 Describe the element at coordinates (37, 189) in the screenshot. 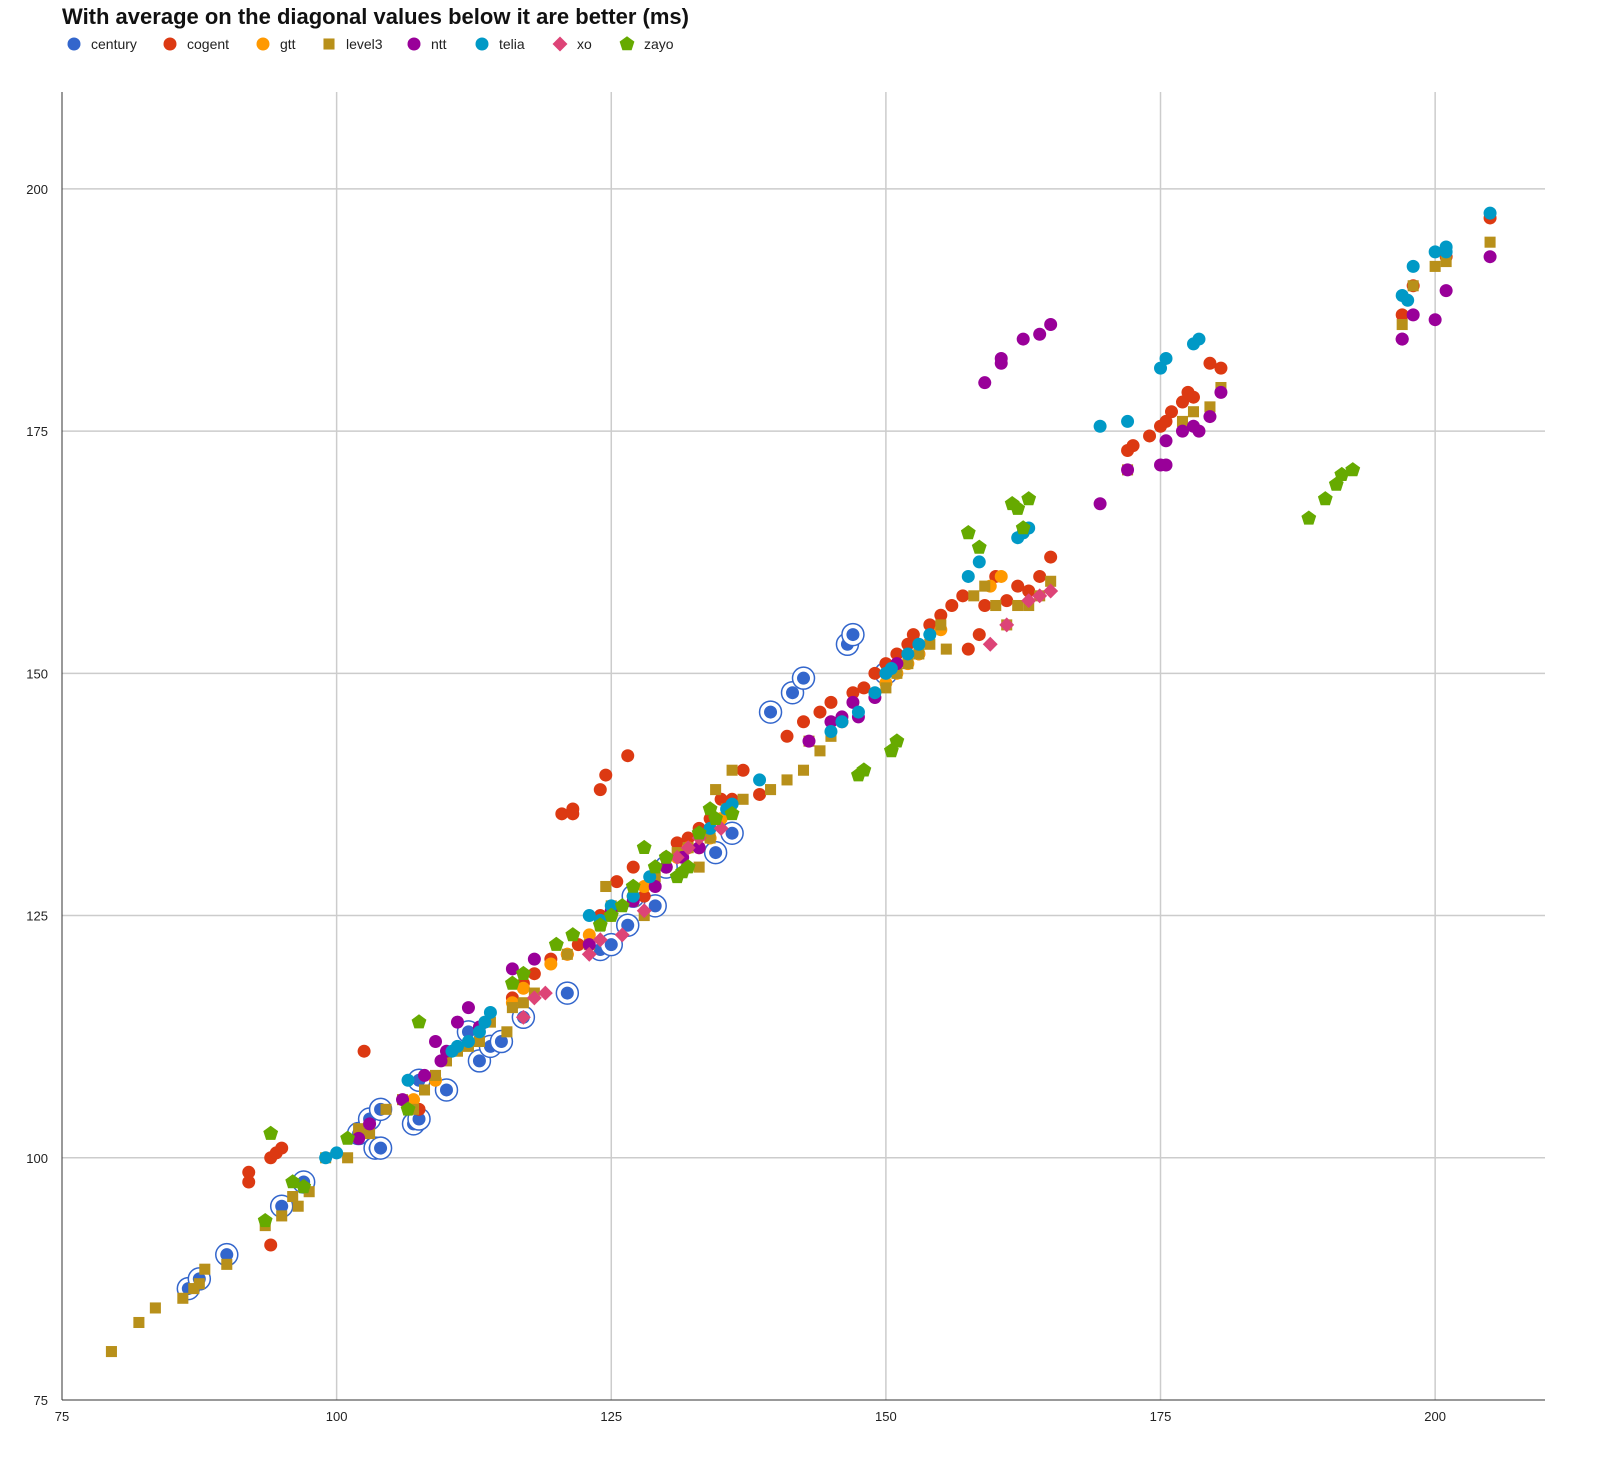

I see `y-tick-label: 200` at that location.